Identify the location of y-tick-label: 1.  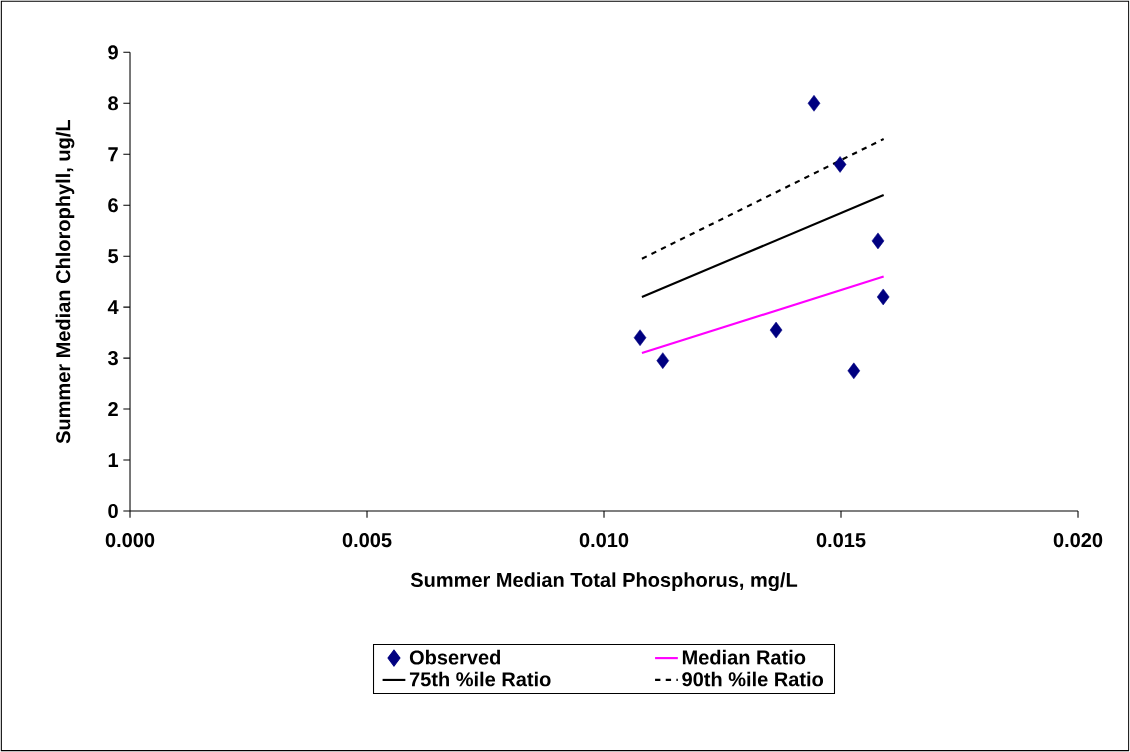
(113, 460).